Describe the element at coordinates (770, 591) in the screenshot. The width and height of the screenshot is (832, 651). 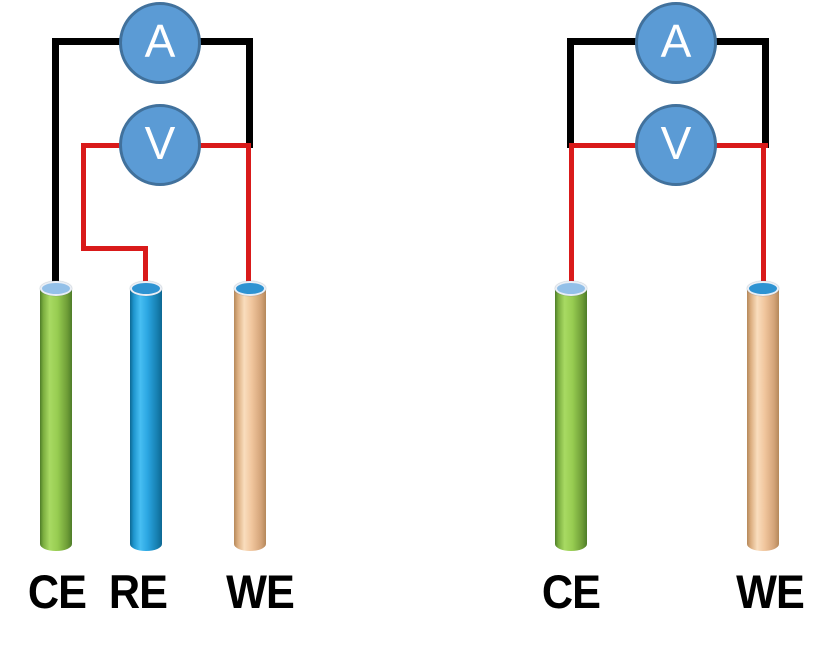
I see `label-we-right: WE` at that location.